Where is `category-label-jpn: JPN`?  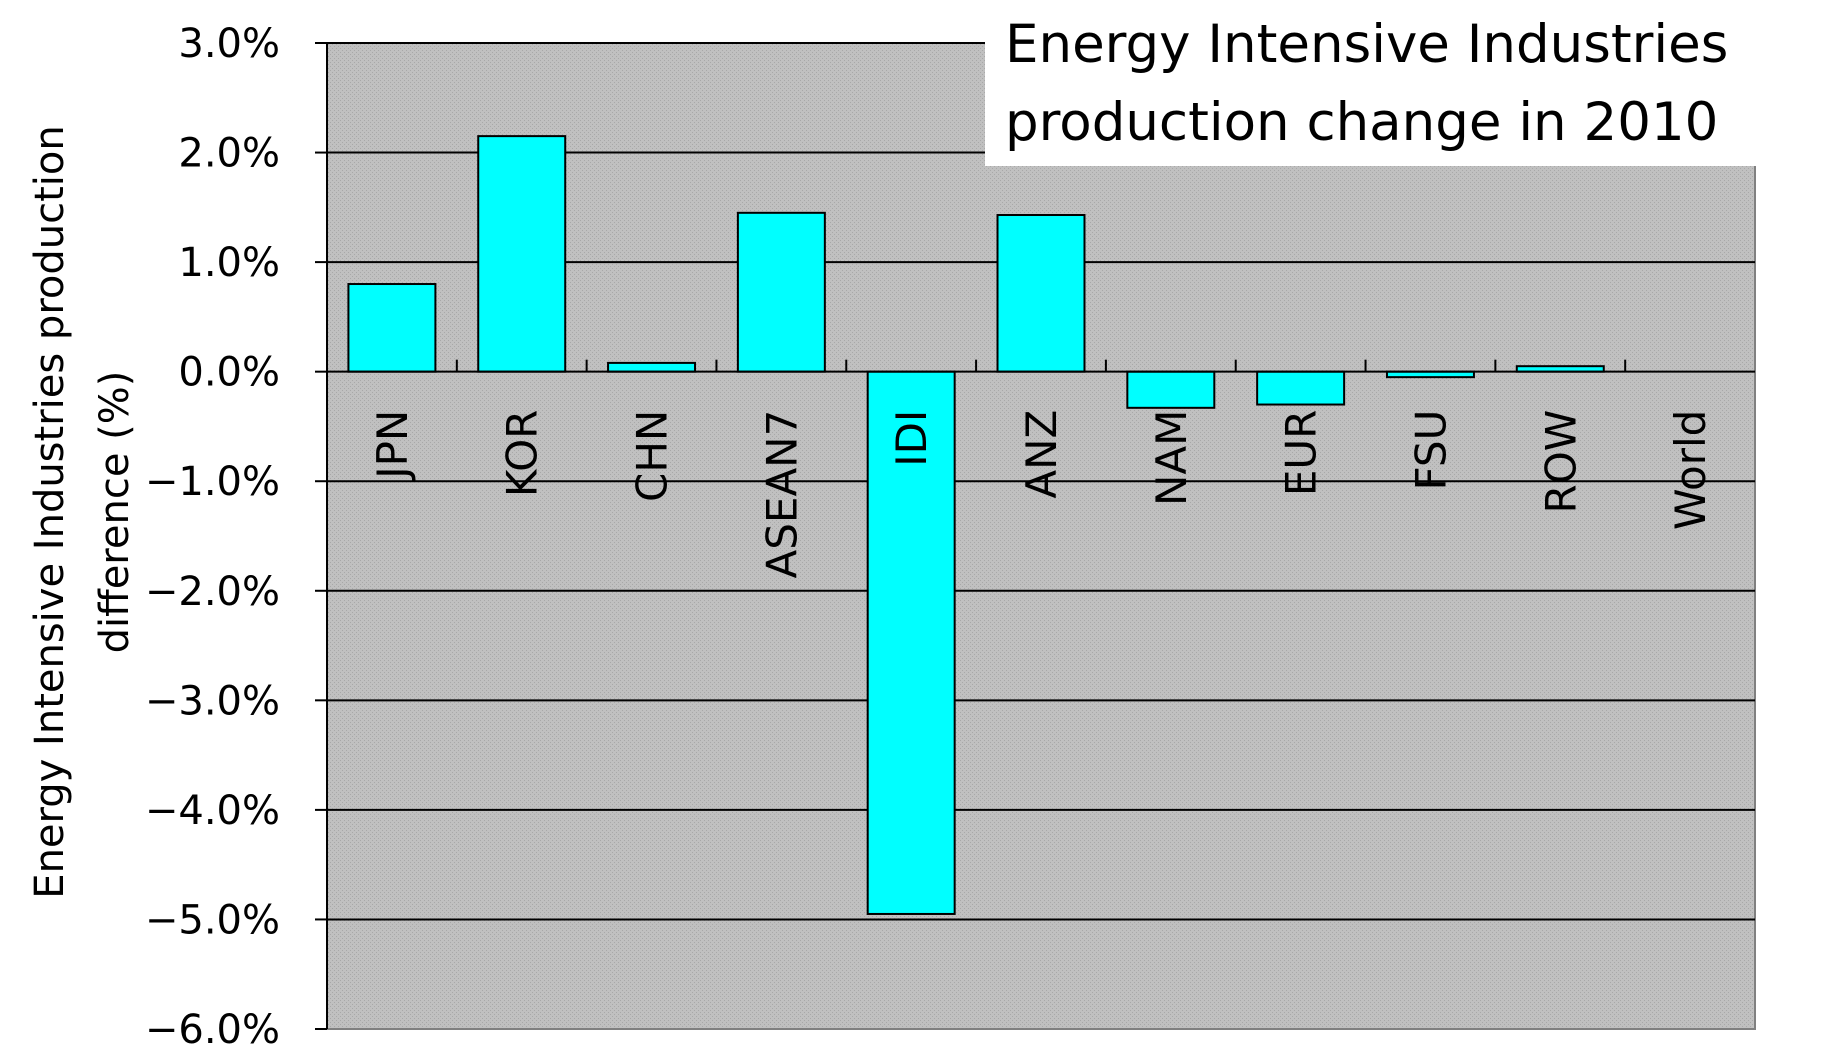 category-label-jpn: JPN is located at coordinates (392, 446).